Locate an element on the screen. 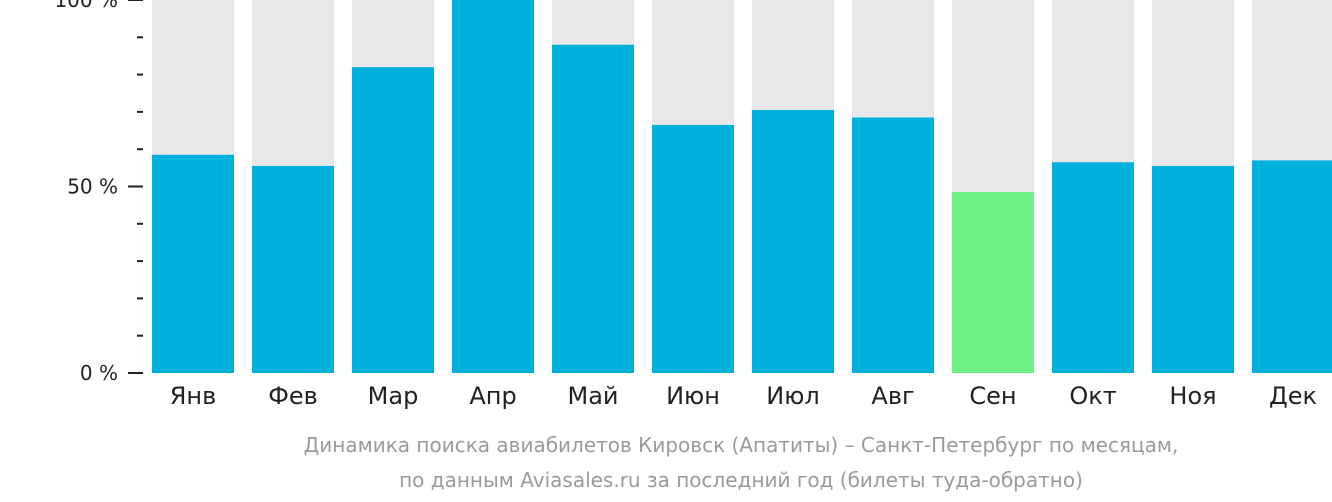 Image resolution: width=1332 pixels, height=502 pixels. x-tick-label: Авг is located at coordinates (892, 396).